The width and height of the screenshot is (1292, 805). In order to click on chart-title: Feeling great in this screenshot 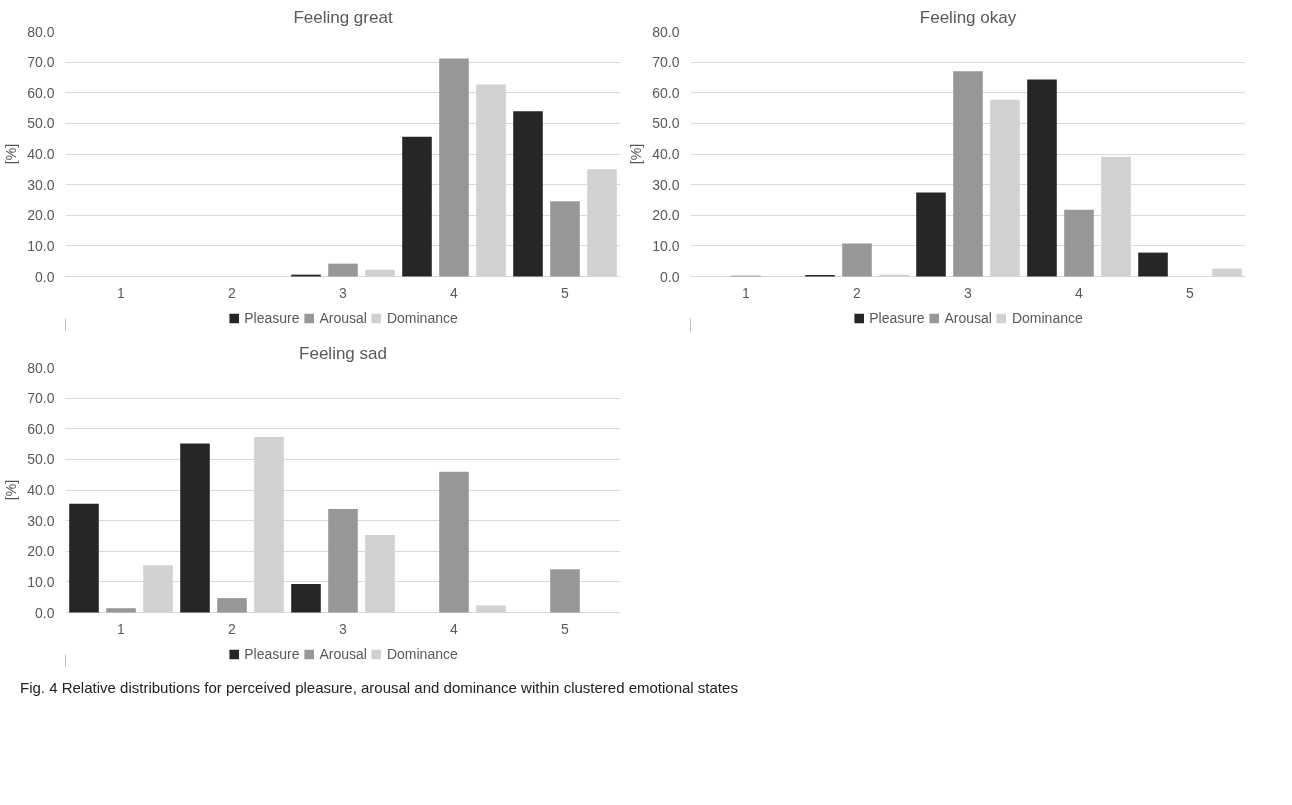, I will do `click(343, 17)`.